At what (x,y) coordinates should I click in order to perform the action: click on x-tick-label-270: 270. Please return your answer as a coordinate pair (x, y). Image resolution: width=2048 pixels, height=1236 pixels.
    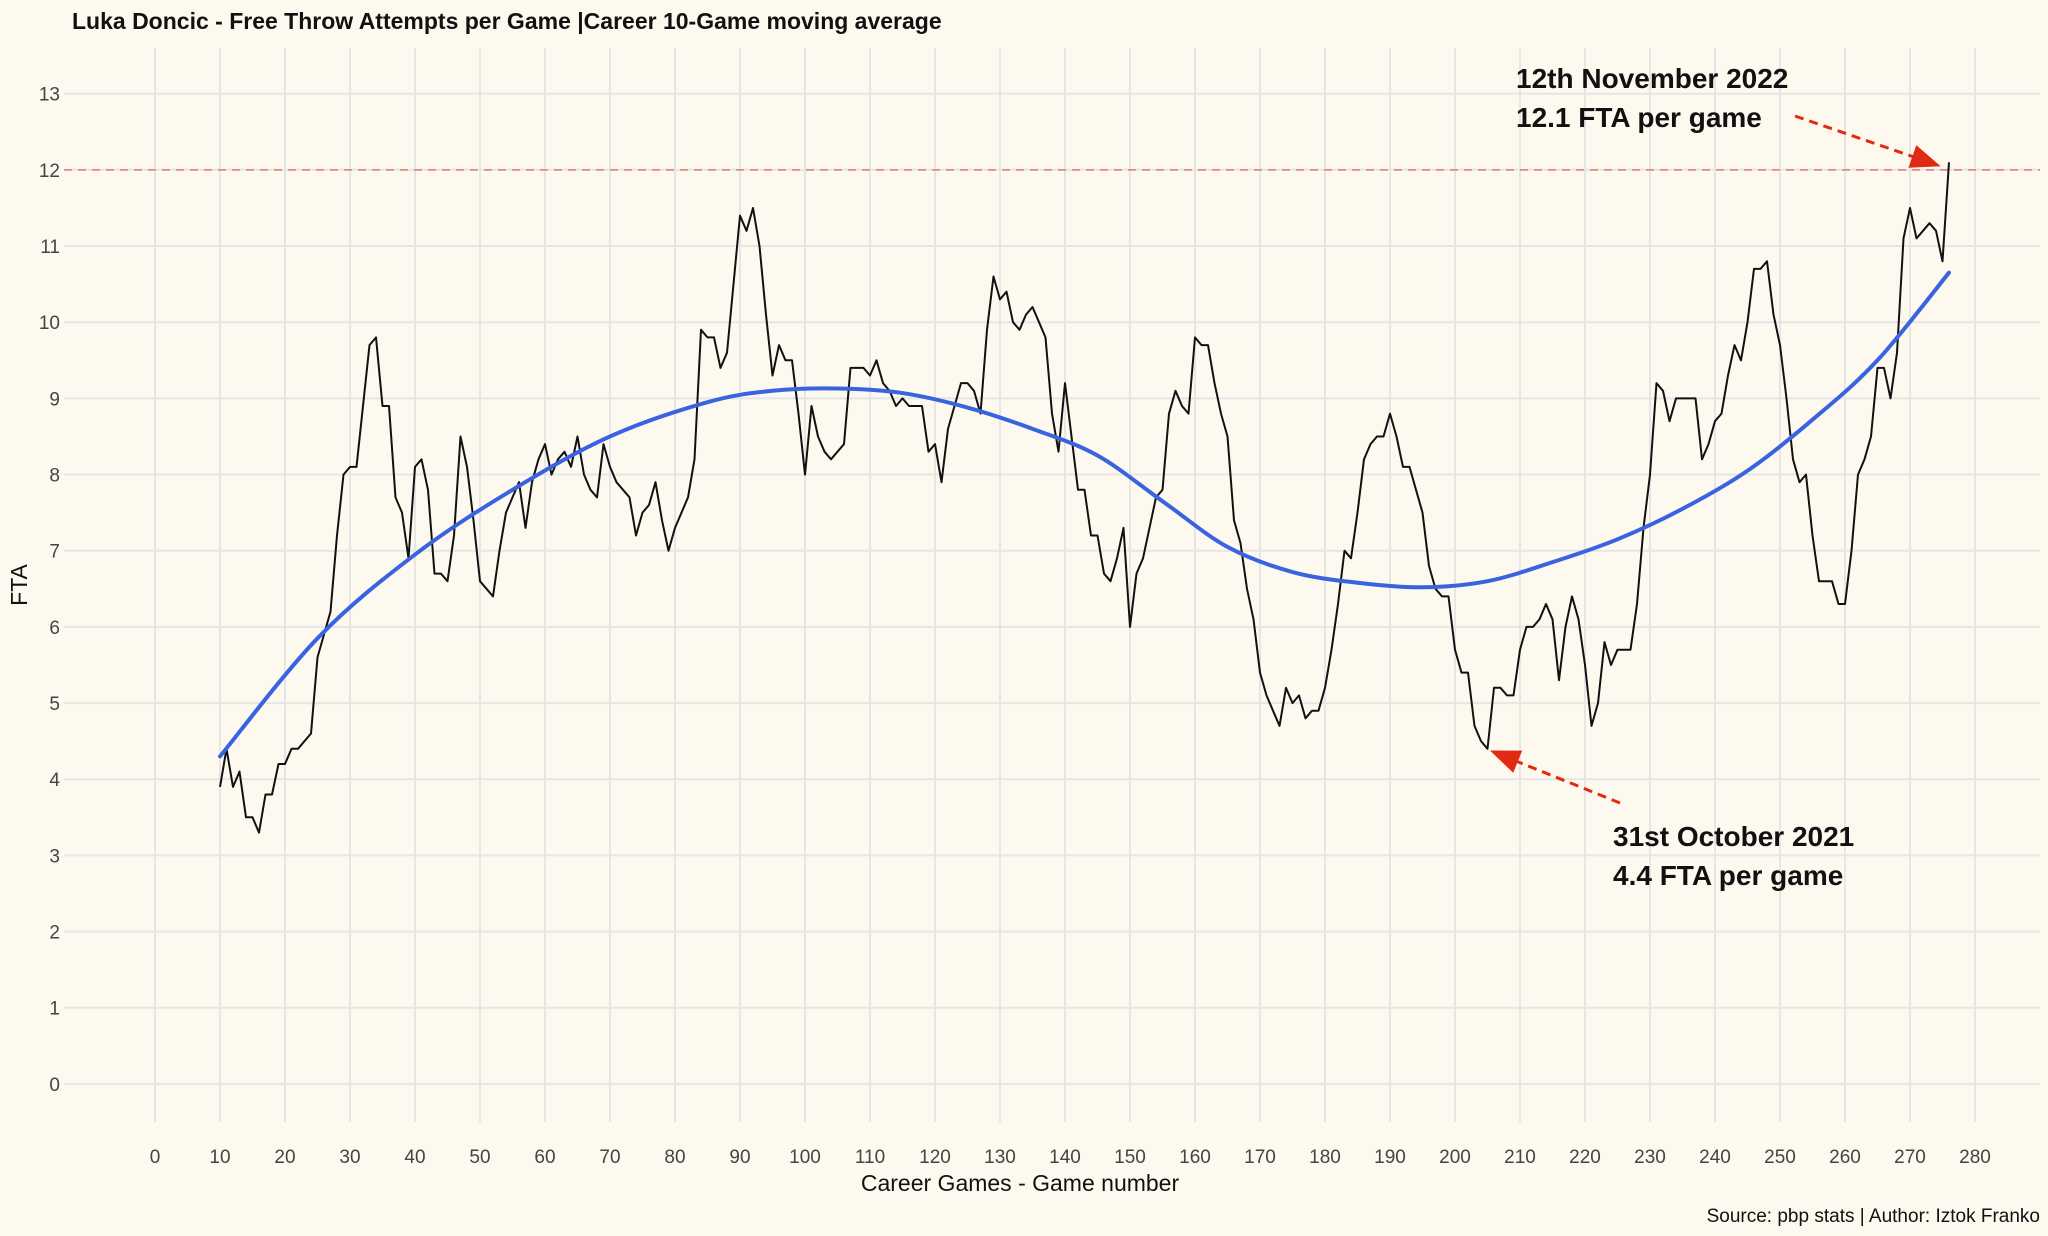
    Looking at the image, I should click on (1910, 1157).